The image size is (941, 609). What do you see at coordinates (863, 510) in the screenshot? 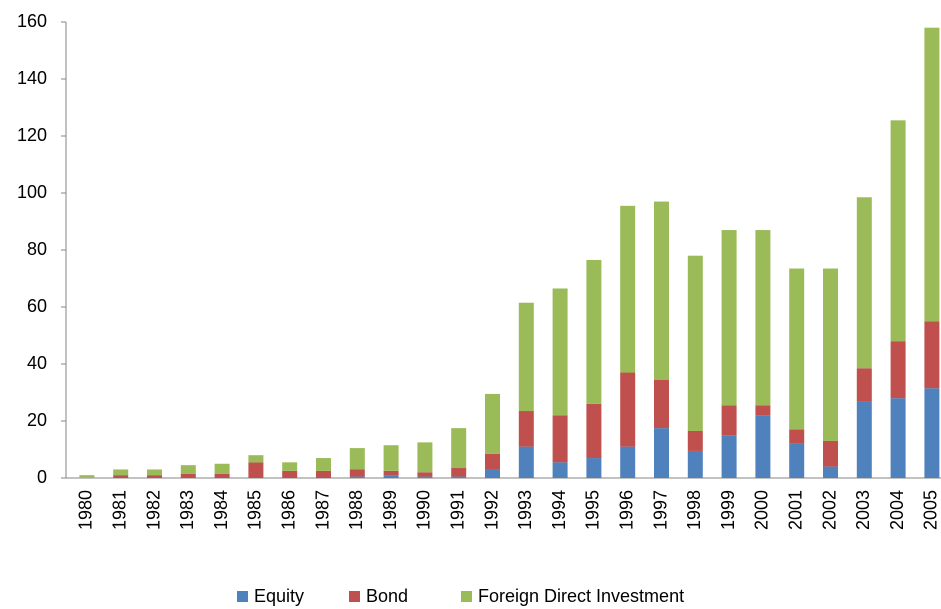
I see `x-tick-label: 2003` at bounding box center [863, 510].